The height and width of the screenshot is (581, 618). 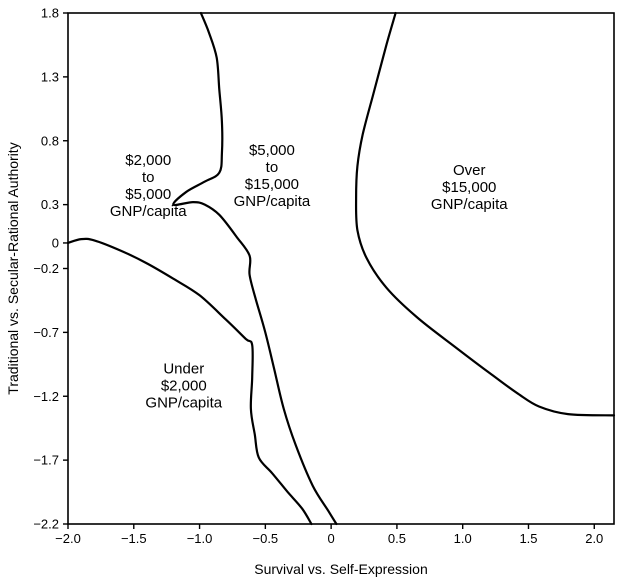 What do you see at coordinates (200, 538) in the screenshot?
I see `x-tick-label: −1.0` at bounding box center [200, 538].